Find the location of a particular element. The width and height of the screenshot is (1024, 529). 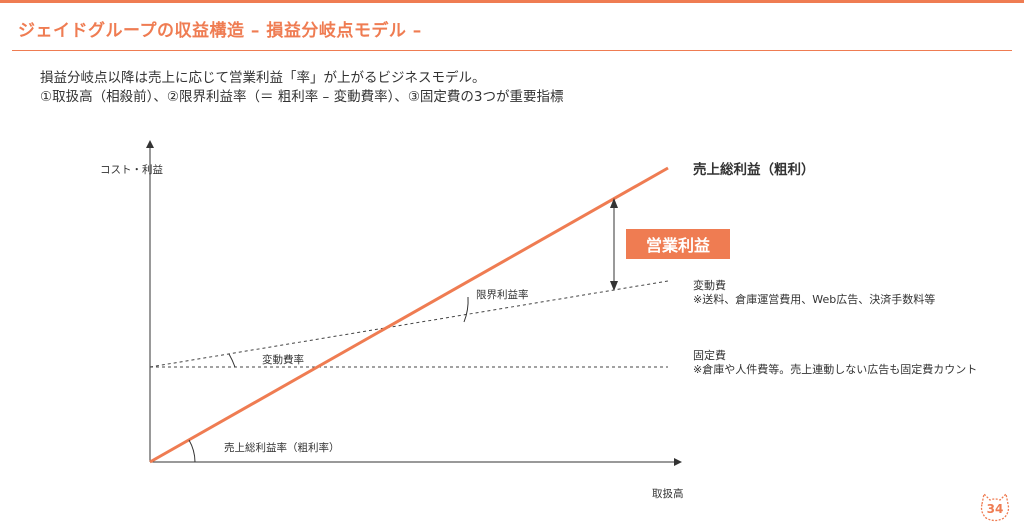

y-axis-label: コスト・利益 is located at coordinates (131, 170).